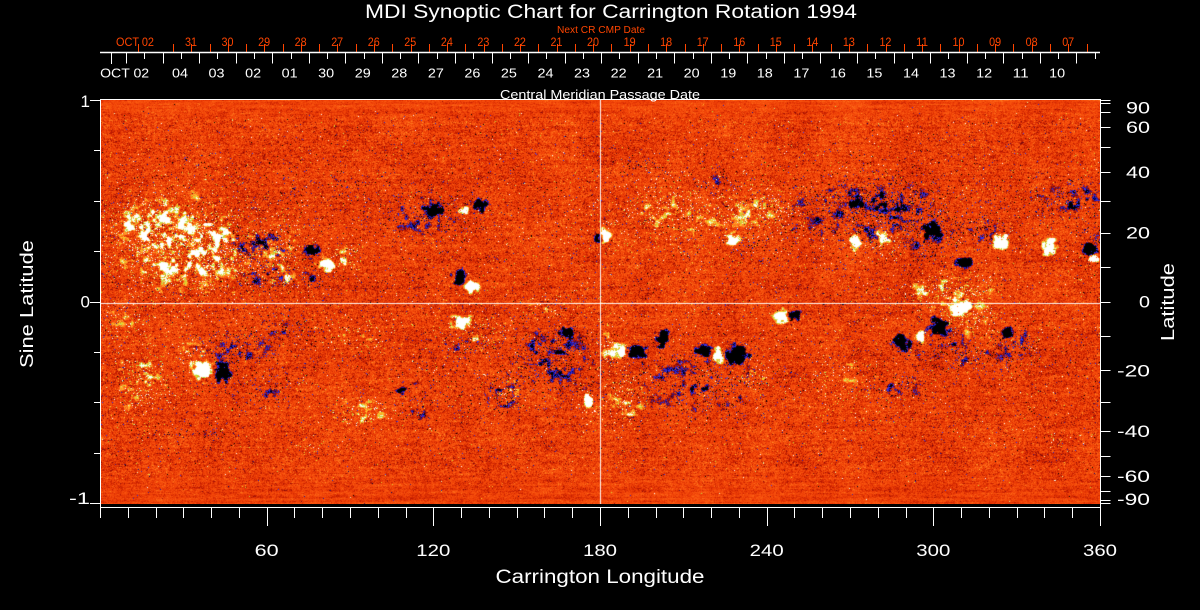 This screenshot has height=610, width=1200. What do you see at coordinates (767, 550) in the screenshot?
I see `svg-text: 240` at bounding box center [767, 550].